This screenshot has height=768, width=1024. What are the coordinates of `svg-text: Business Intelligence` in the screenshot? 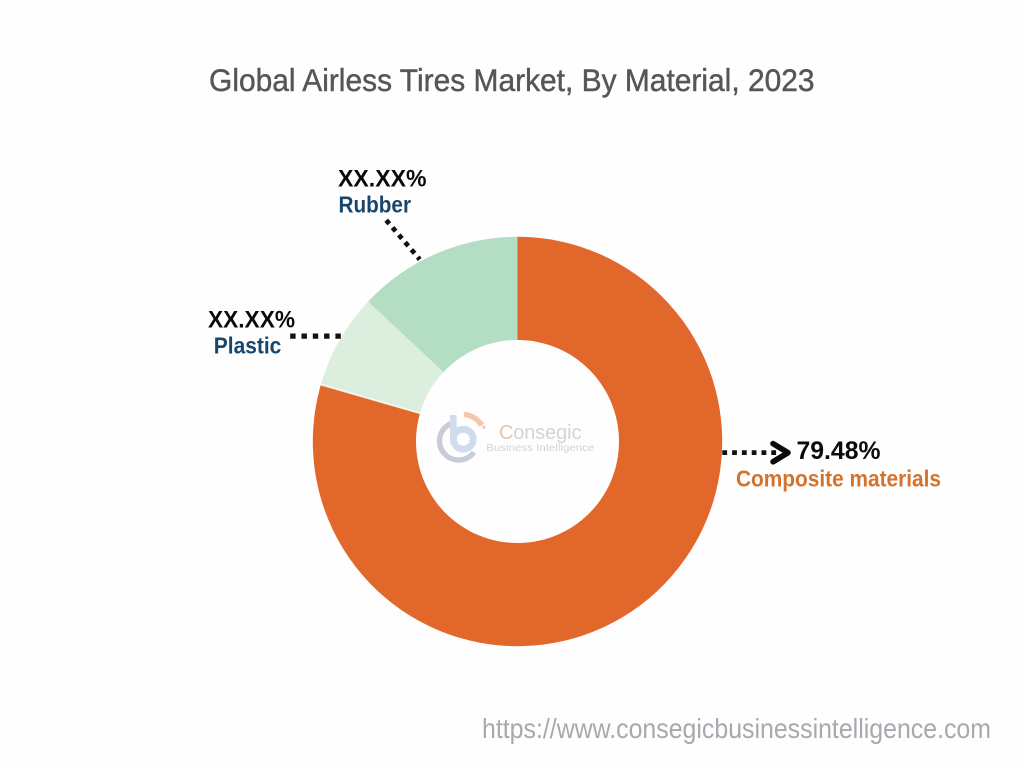 It's located at (540, 448).